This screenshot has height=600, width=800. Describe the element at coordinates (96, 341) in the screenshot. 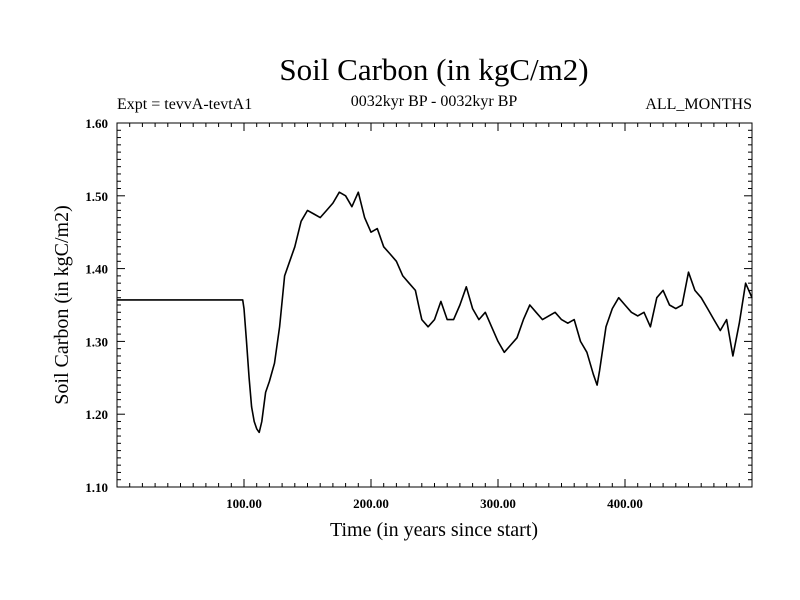

I see `y-tick-label: 1.30` at that location.